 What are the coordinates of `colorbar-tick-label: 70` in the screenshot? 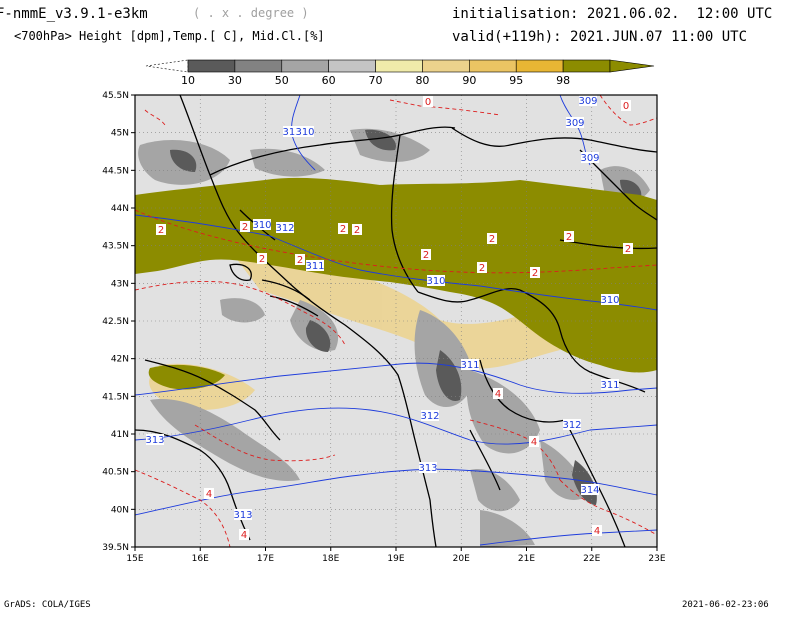 It's located at (376, 80).